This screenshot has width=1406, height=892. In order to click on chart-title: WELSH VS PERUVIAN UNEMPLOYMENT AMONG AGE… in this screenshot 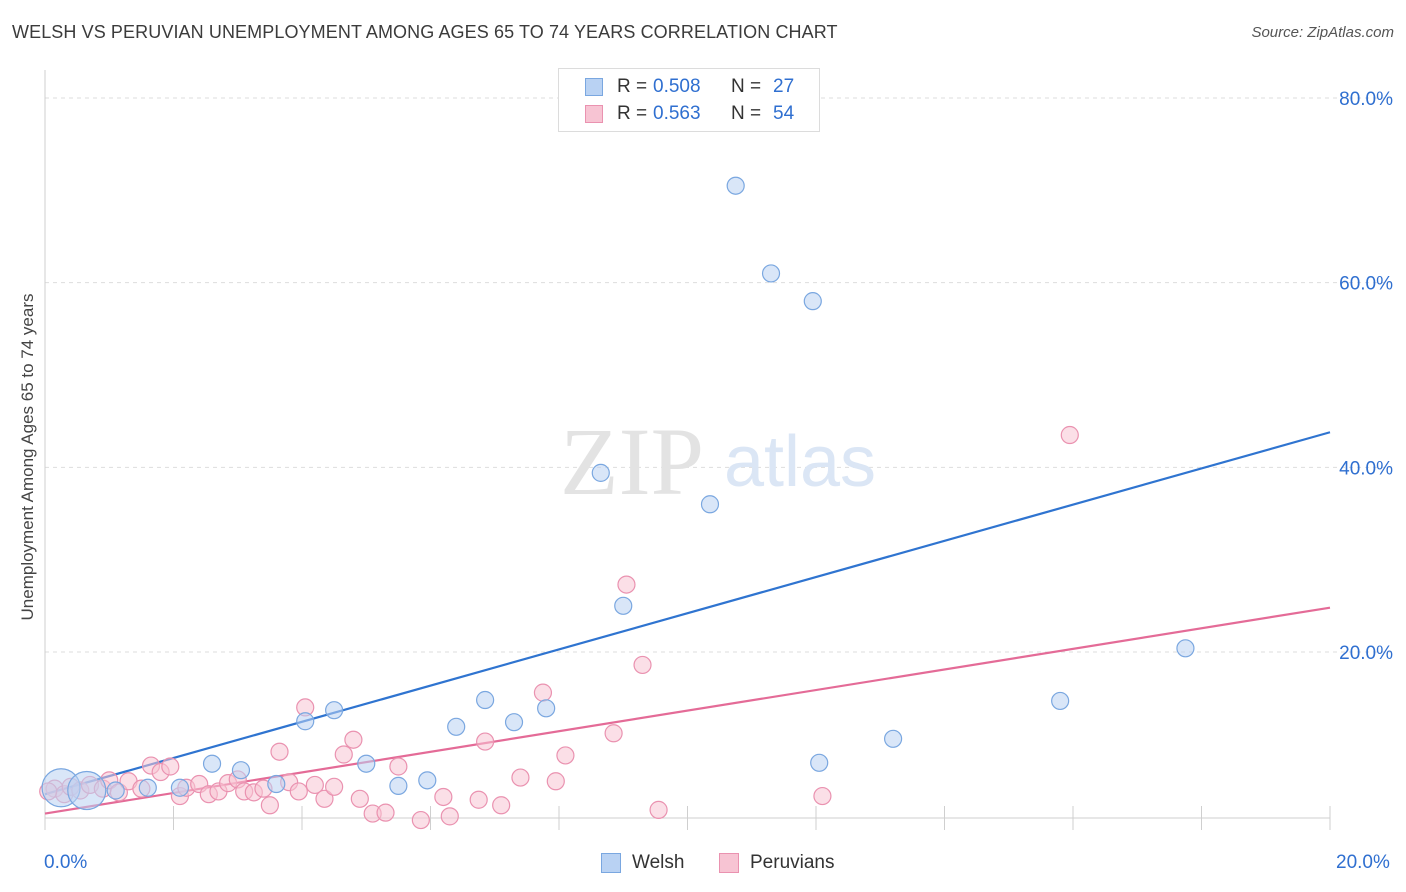, I will do `click(425, 32)`.